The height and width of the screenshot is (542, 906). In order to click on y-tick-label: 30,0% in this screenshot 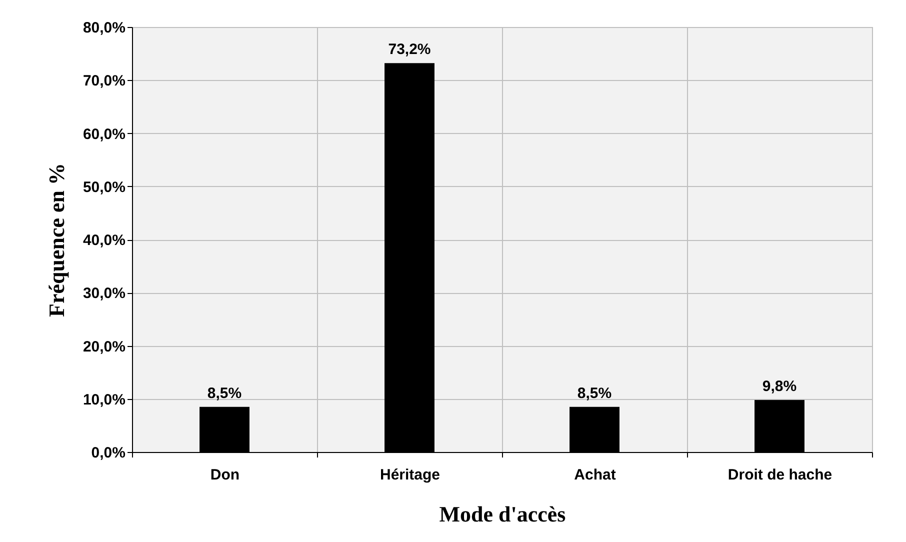, I will do `click(104, 293)`.